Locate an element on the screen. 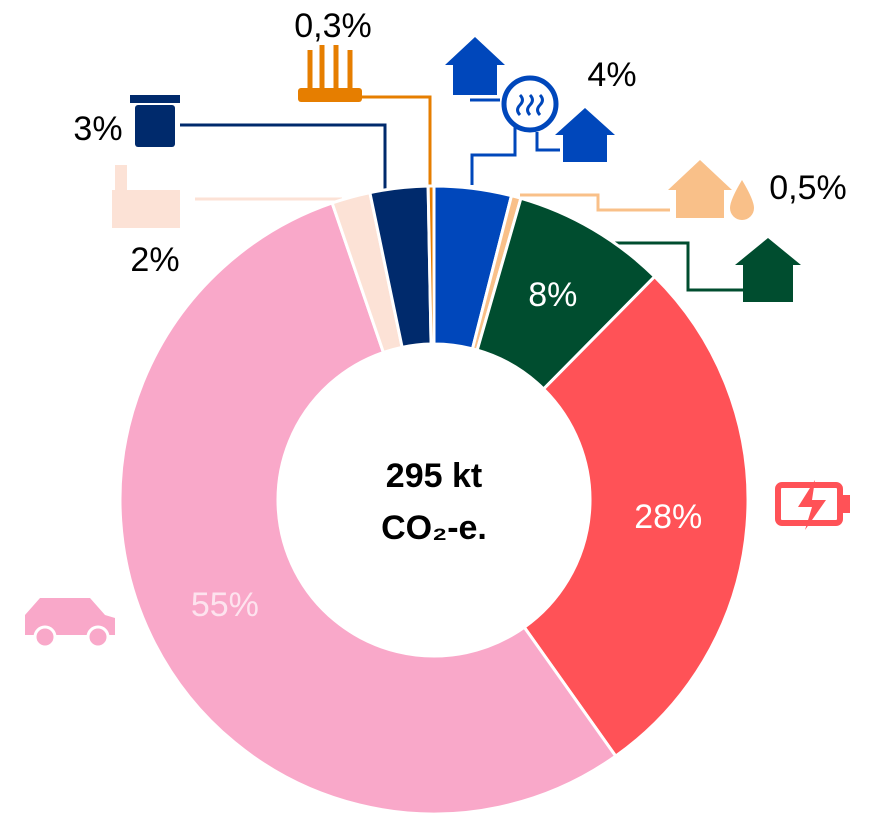  factory-icon is located at coordinates (146, 209).